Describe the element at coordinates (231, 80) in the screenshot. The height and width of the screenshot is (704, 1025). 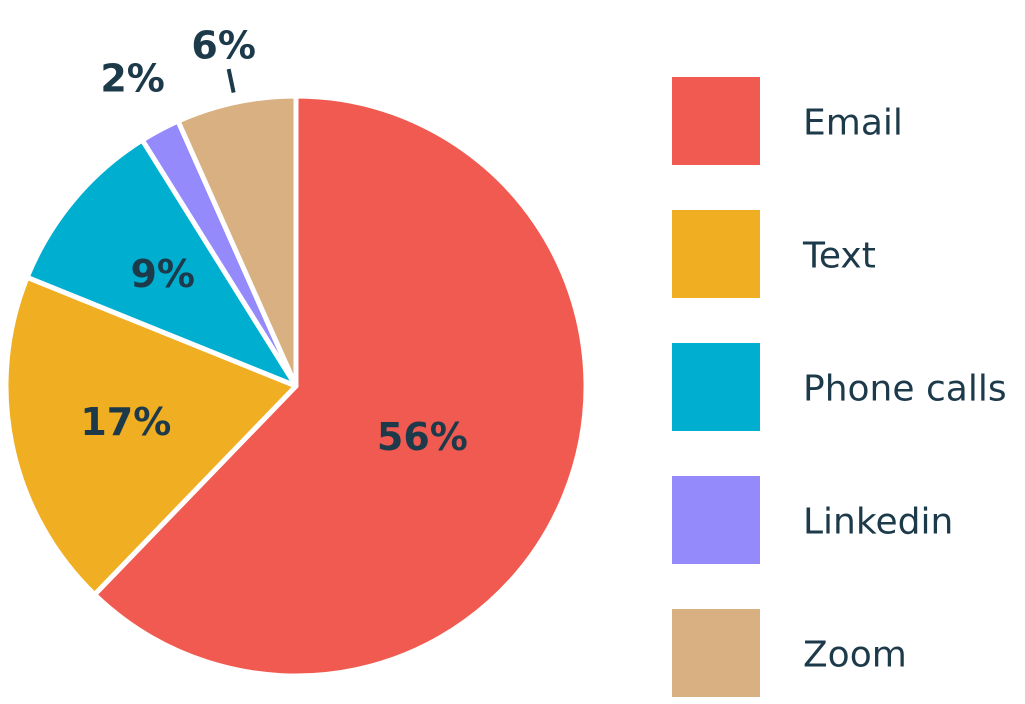
I see `leader-line` at that location.